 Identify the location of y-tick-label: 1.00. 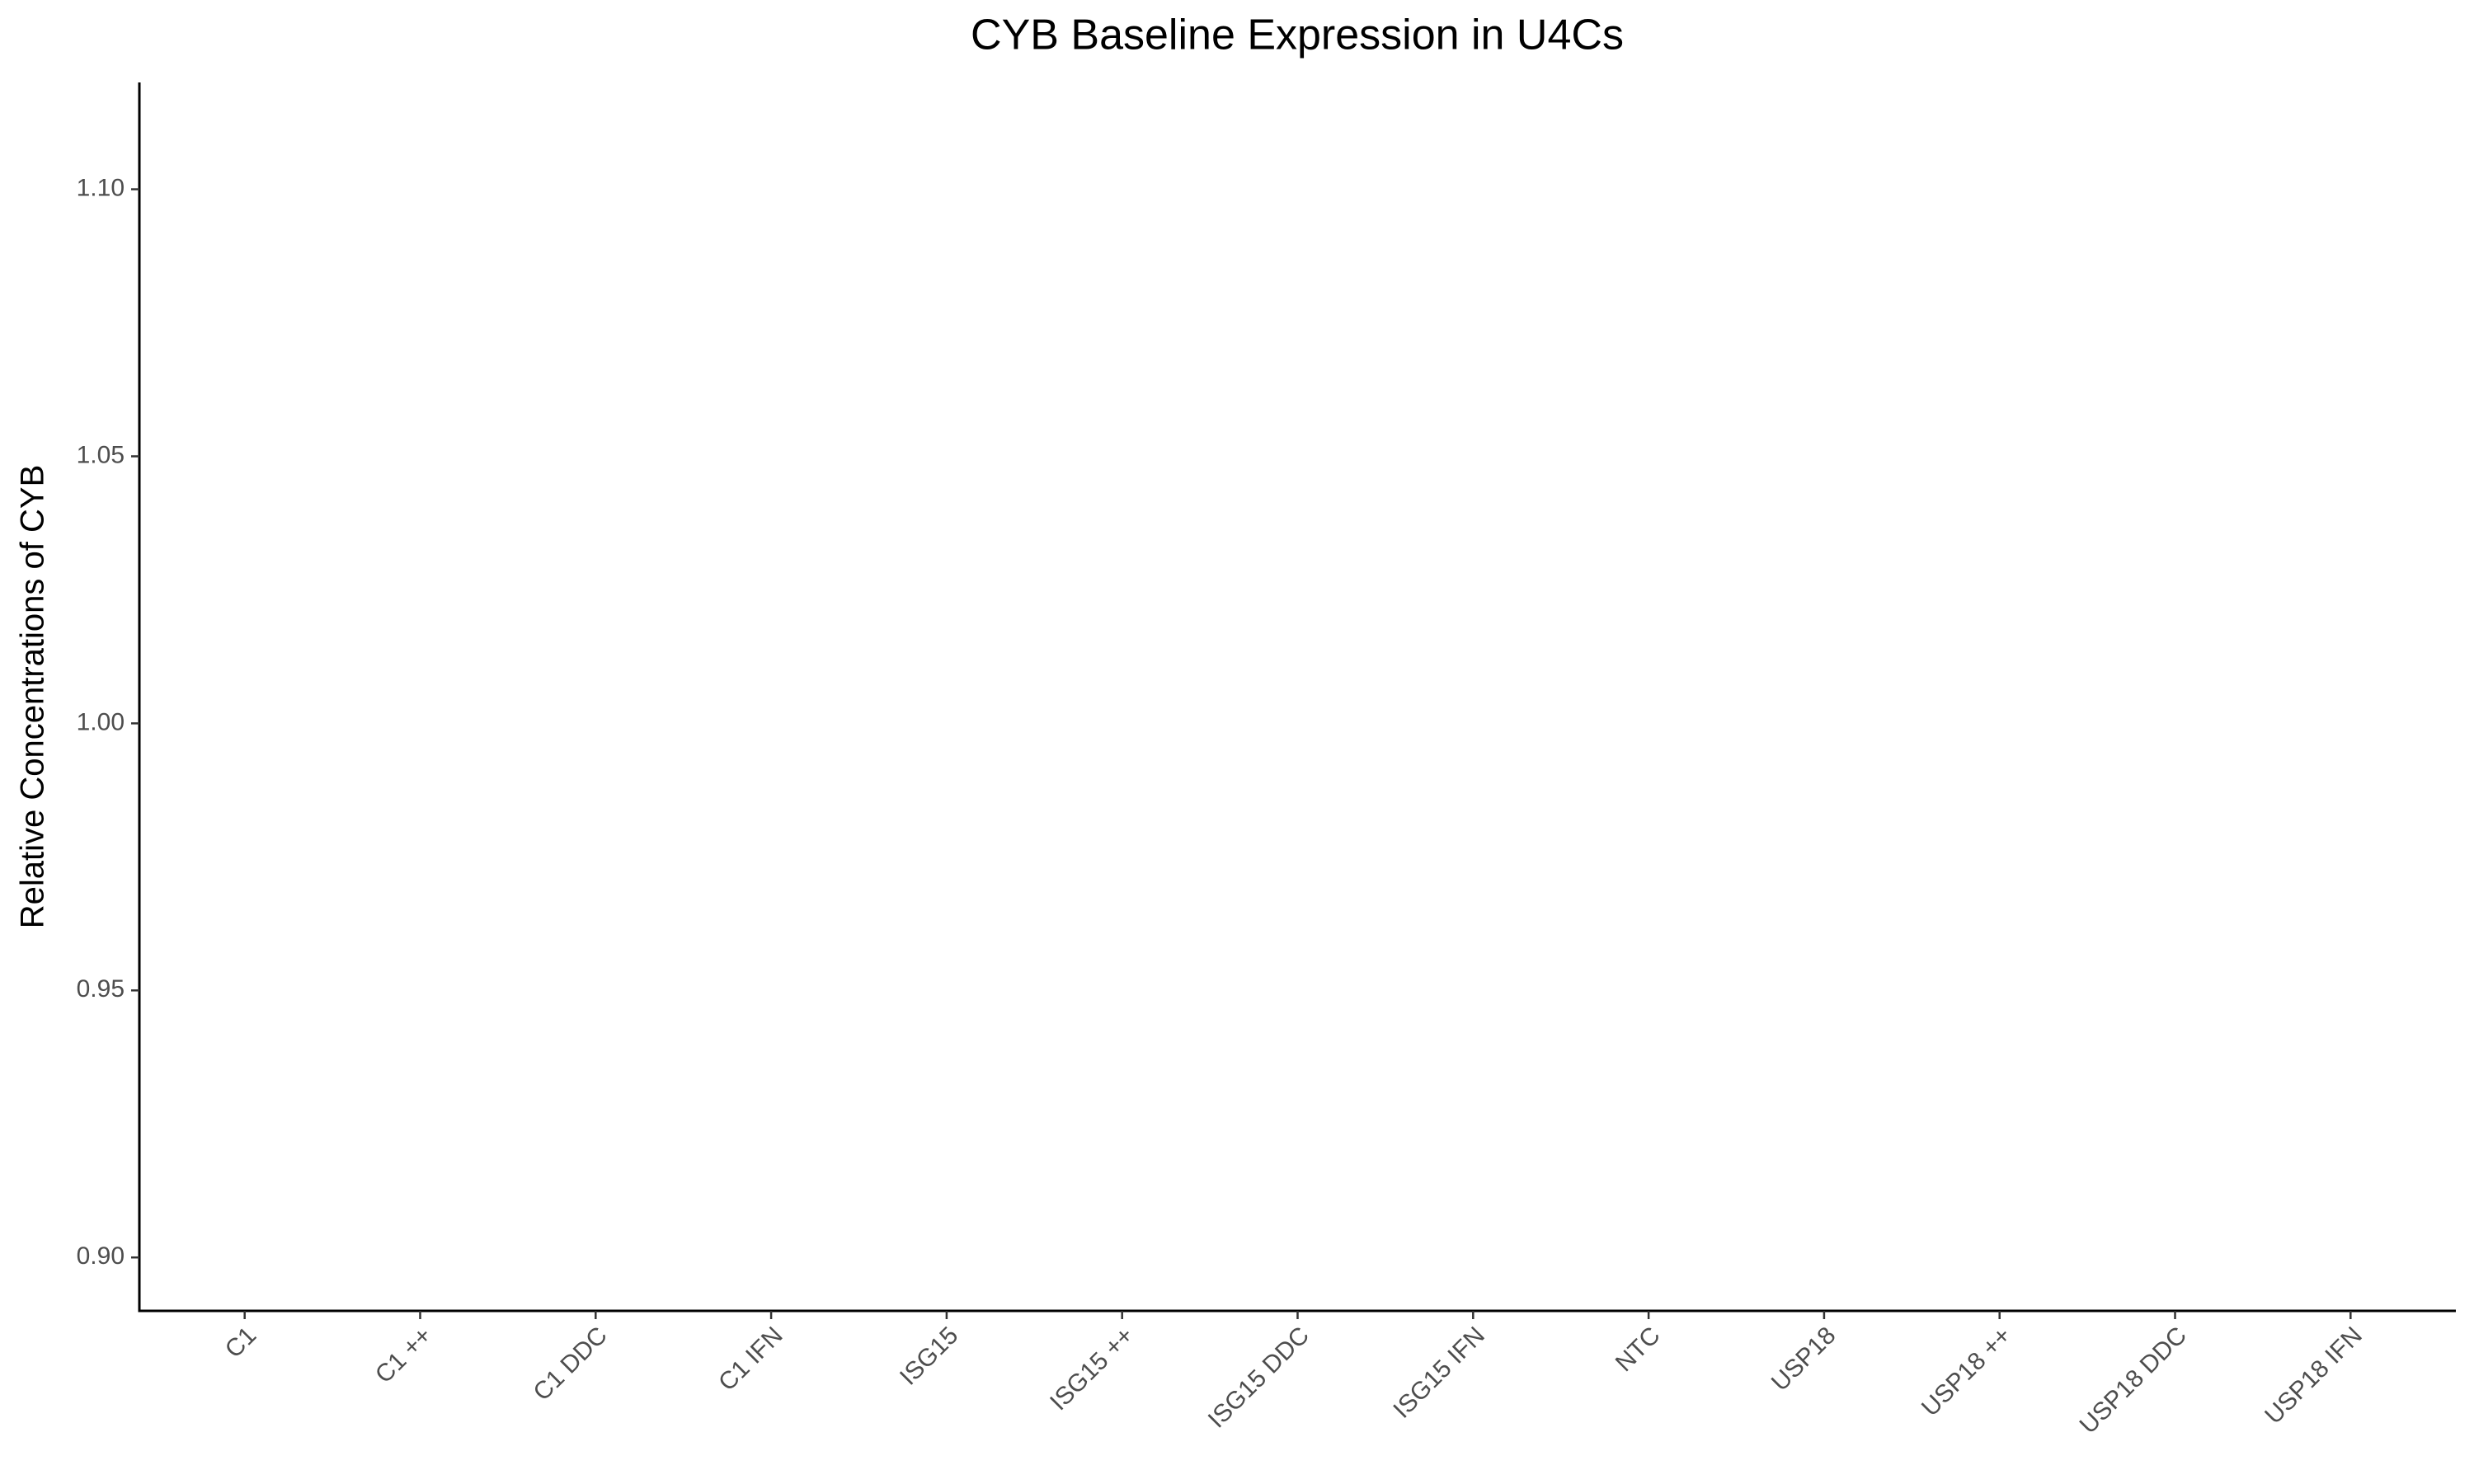
(101, 721).